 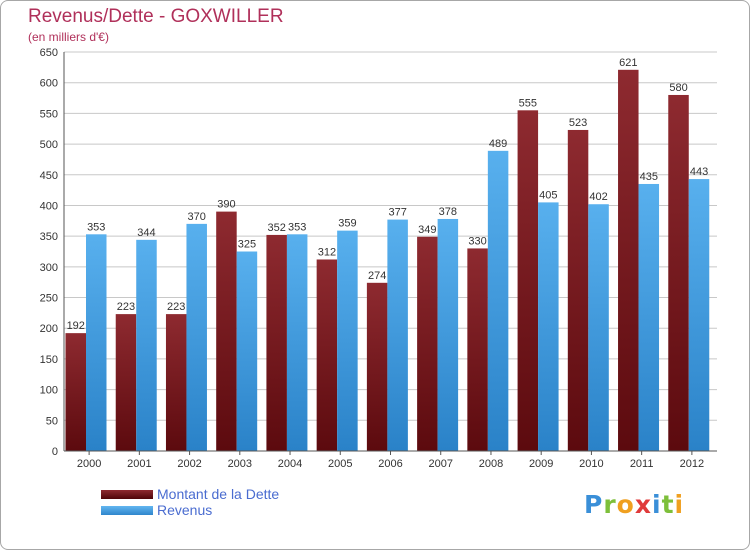 I want to click on legend-label-revenus: Revenus, so click(x=185, y=510).